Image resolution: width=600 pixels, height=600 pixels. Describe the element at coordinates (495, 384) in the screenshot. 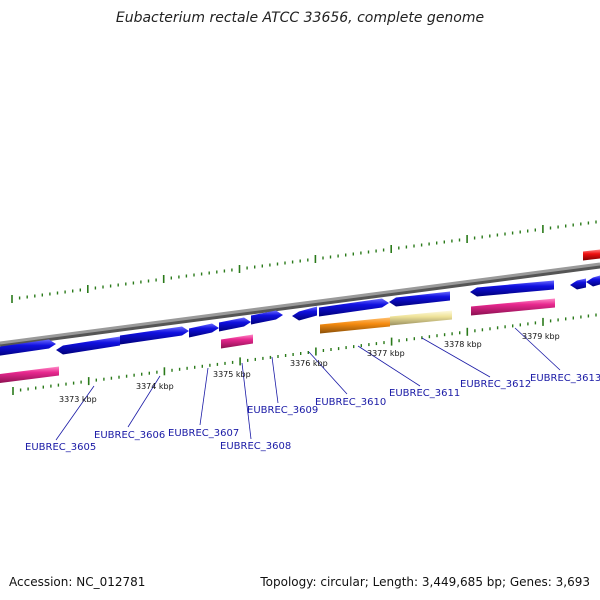

I see `gene-label-3612: EUBREC_3612` at that location.